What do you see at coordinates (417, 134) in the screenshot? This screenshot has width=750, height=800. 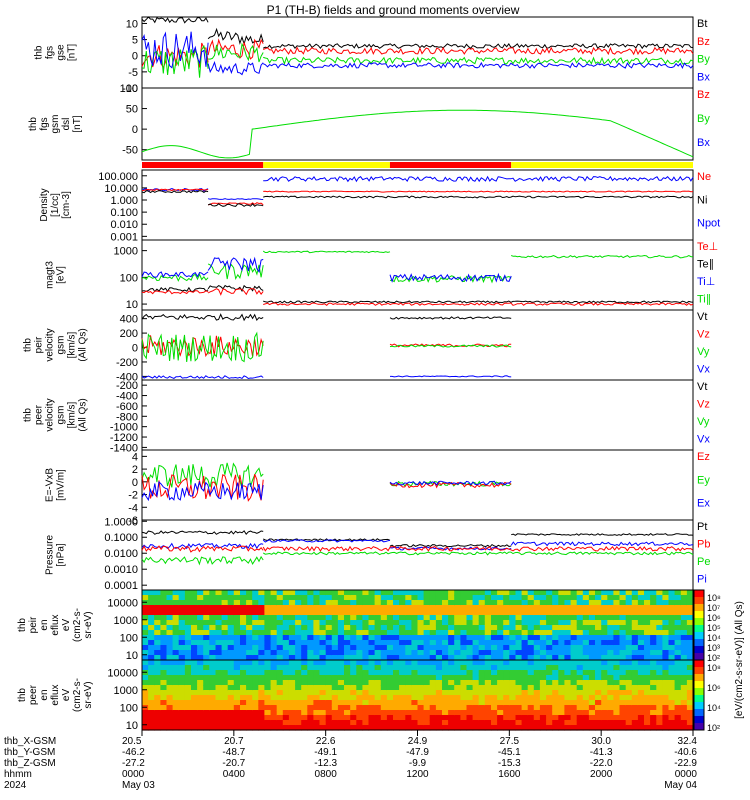 I see `series-By` at bounding box center [417, 134].